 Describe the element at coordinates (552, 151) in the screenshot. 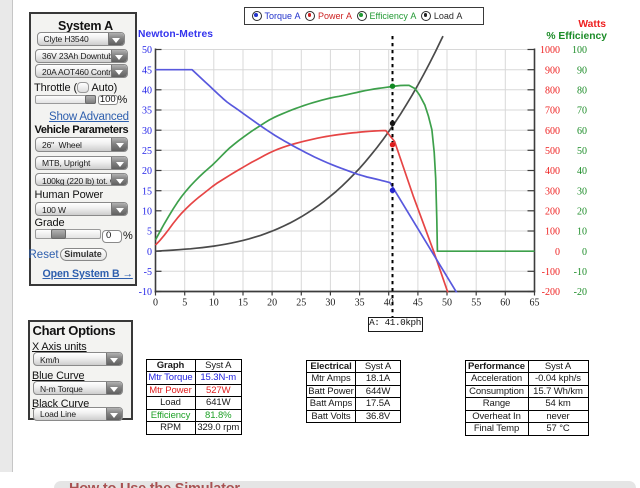

I see `svg-text: 500` at that location.